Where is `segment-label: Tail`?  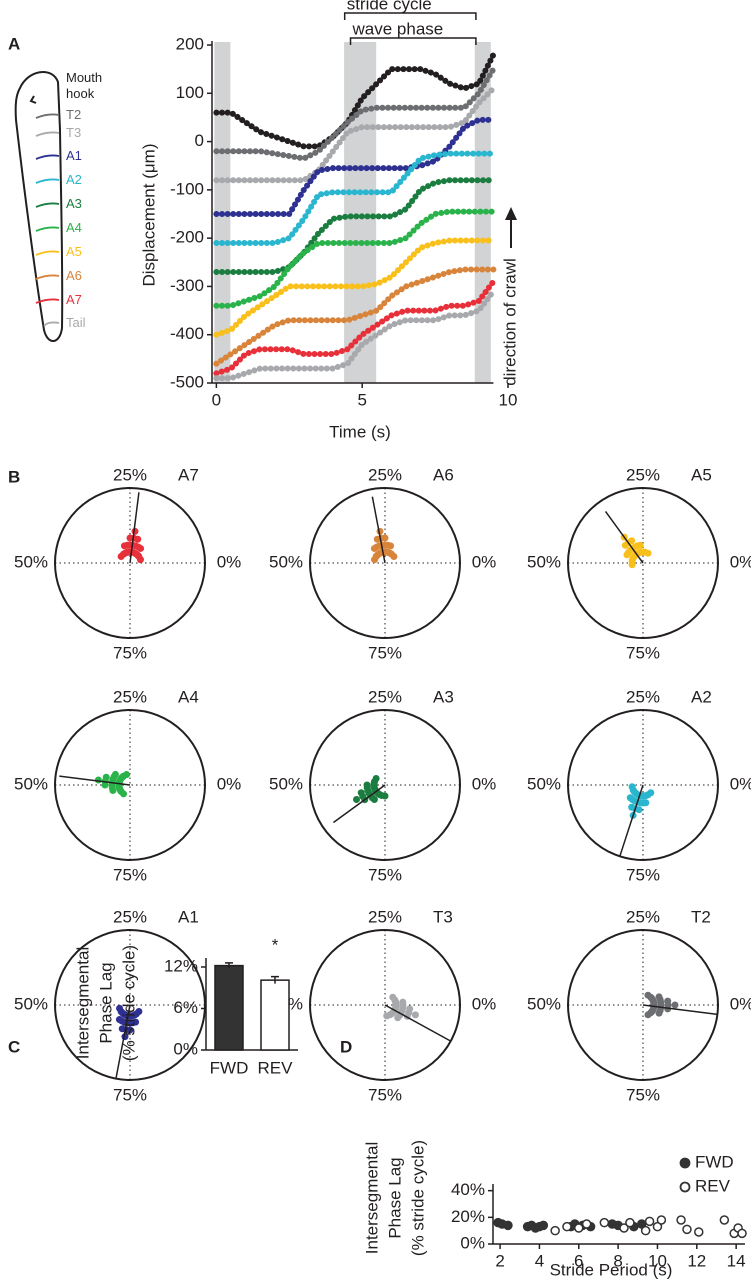
segment-label: Tail is located at coordinates (76, 322).